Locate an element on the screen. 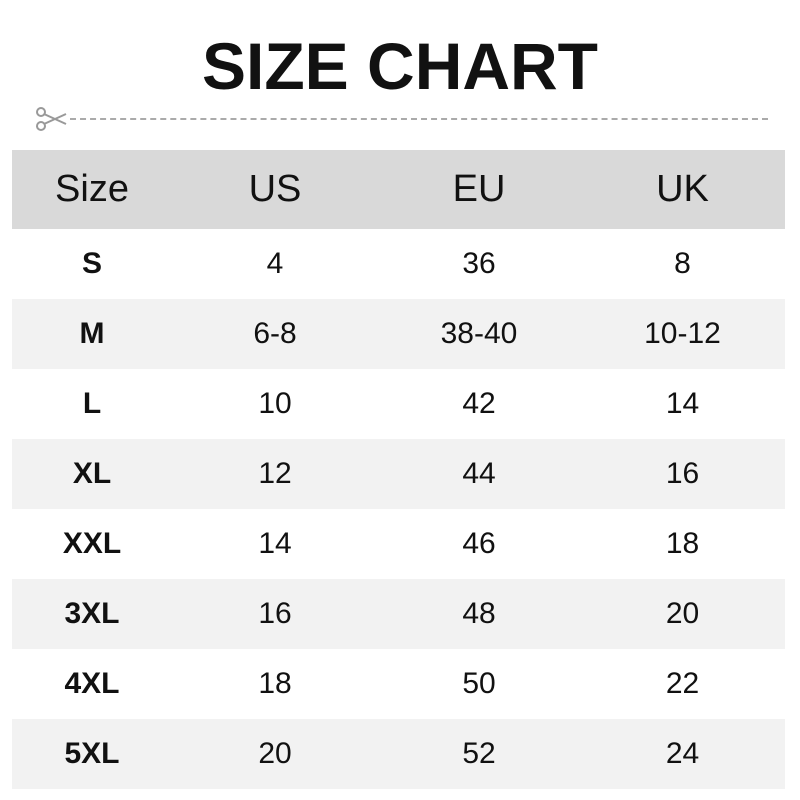 This screenshot has height=800, width=800. table-row: 5XL 20 52 24 is located at coordinates (398, 754).